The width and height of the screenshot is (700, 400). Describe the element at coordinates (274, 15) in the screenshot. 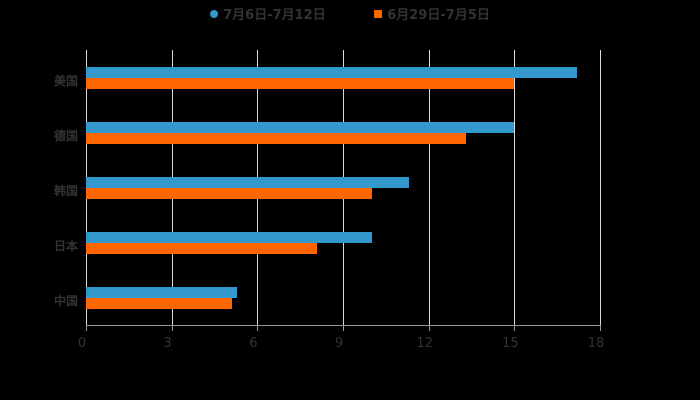

I see `legend-label: 7月6日-7月12日` at that location.